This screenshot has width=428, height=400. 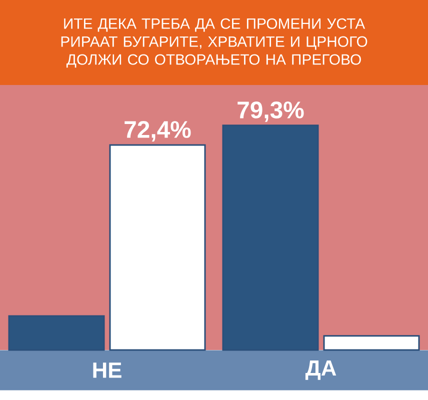 I want to click on chart-title: ИТЕ ДЕКА ТРЕБА ДА СЕ ПРОМЕНИ УСТА РИРААТ БУГАРИТЕ, ХРВАТИТЕ И ЦРНОГО ДОЛЖИ СО ОТВОРАЊЕТО НА ПРЕГОВО, so click(x=214, y=43).